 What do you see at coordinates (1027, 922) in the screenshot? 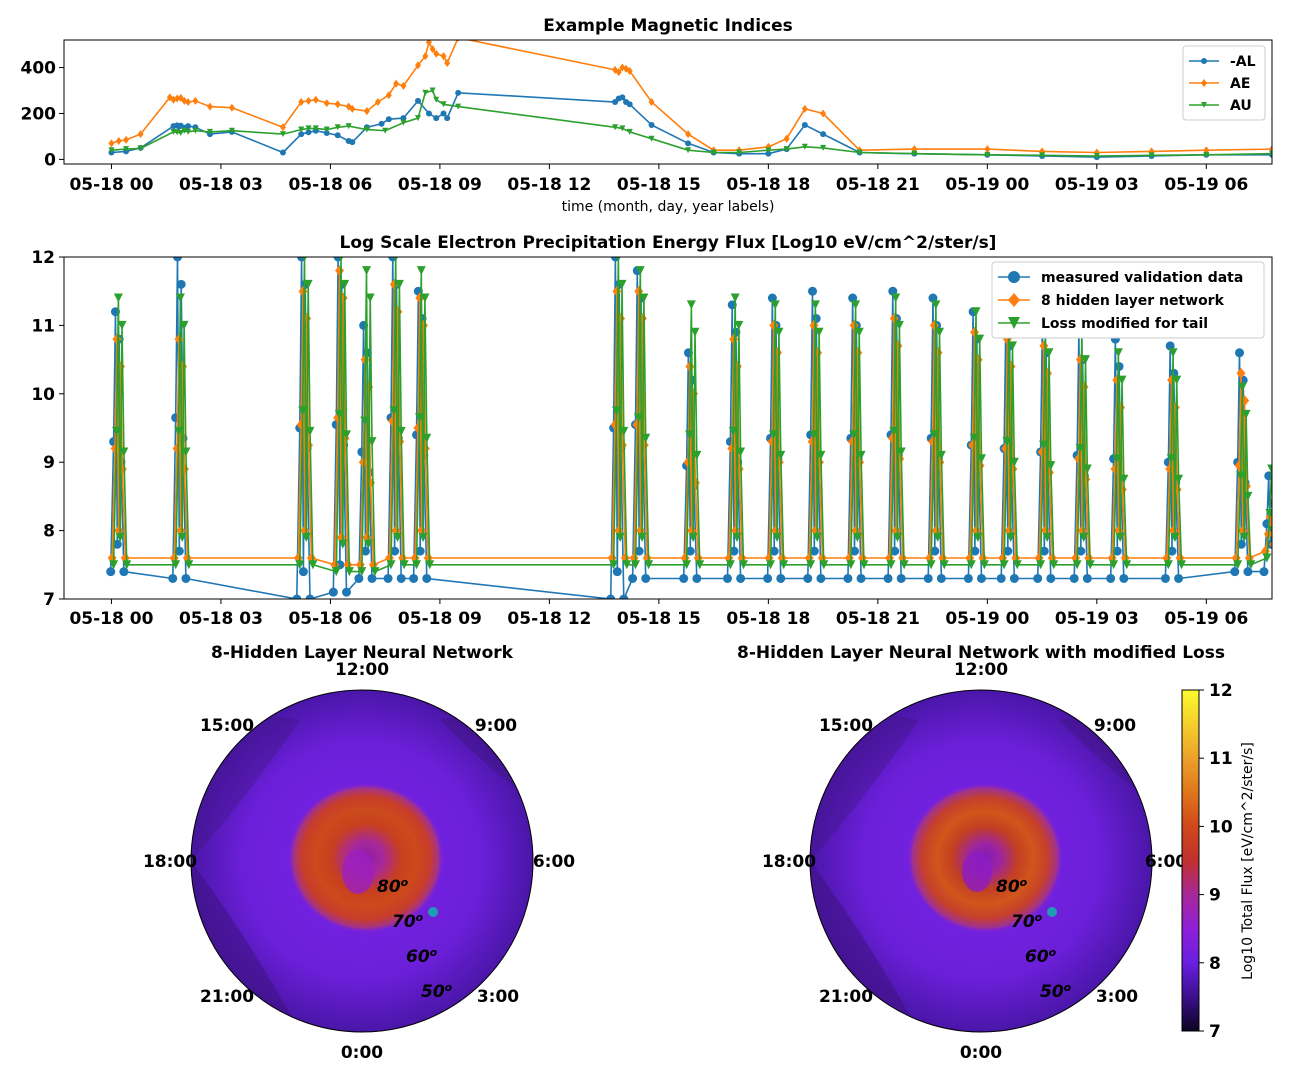
I see `polar-right-lat-70: 70o` at bounding box center [1027, 922].